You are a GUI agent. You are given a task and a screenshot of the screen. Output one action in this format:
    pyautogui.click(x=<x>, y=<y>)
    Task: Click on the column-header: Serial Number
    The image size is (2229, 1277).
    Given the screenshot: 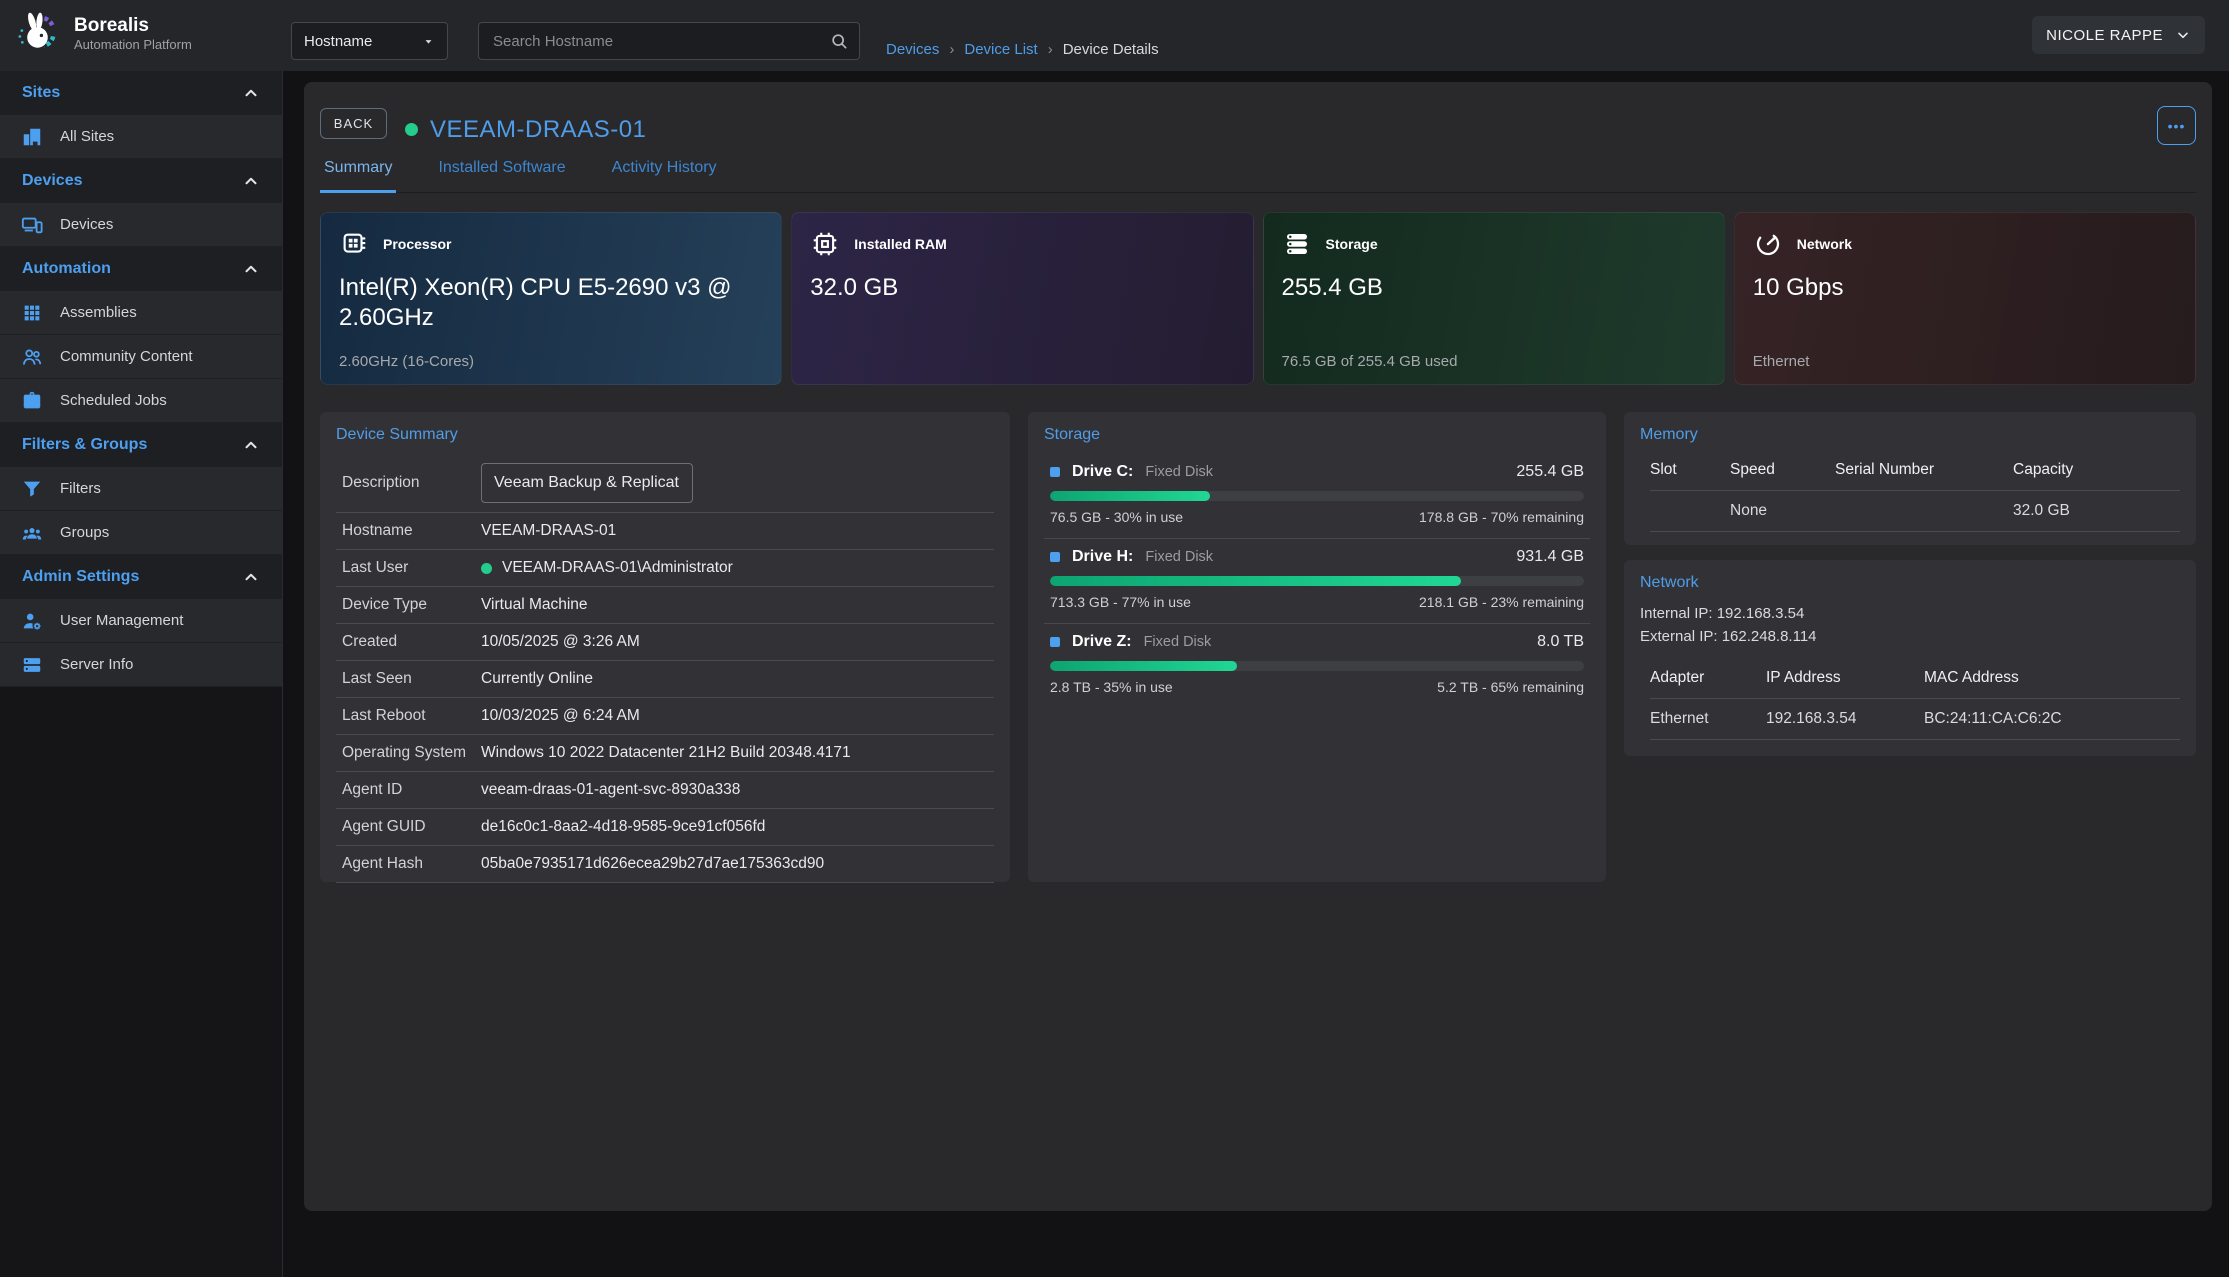 What is the action you would take?
    pyautogui.click(x=1885, y=469)
    